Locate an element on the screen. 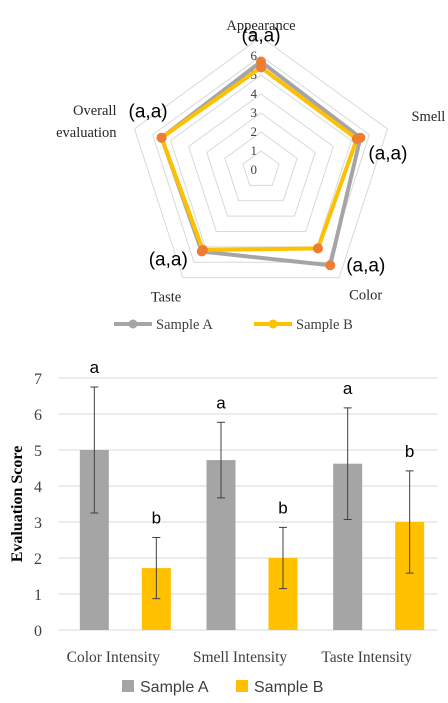 This screenshot has width=448, height=703. bar-y-tick-label: 5 is located at coordinates (38, 451).